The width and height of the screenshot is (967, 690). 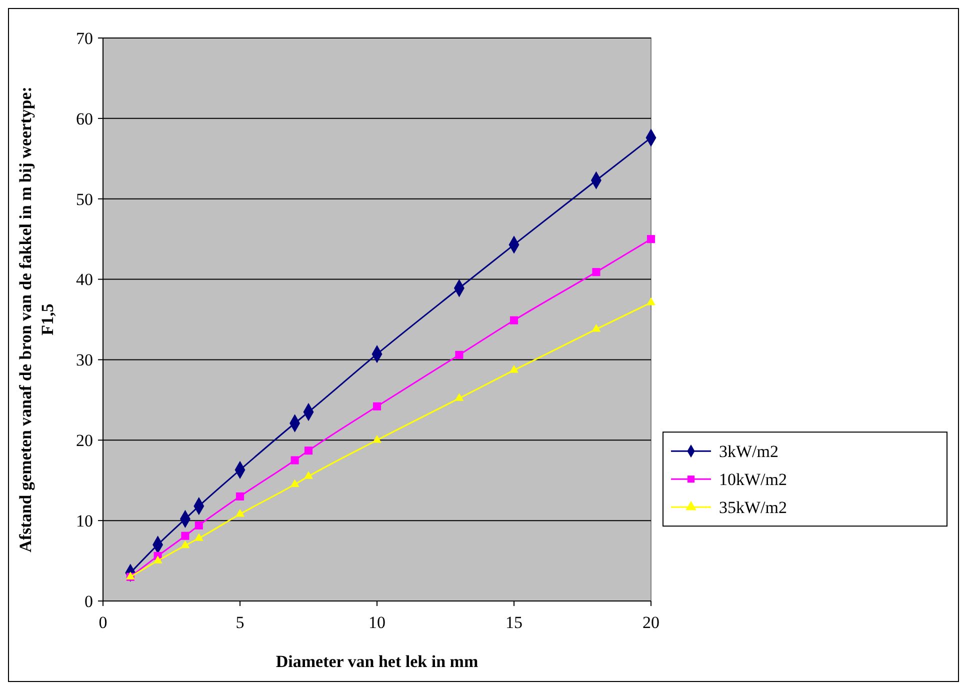 What do you see at coordinates (514, 622) in the screenshot?
I see `x-tick-label: 15` at bounding box center [514, 622].